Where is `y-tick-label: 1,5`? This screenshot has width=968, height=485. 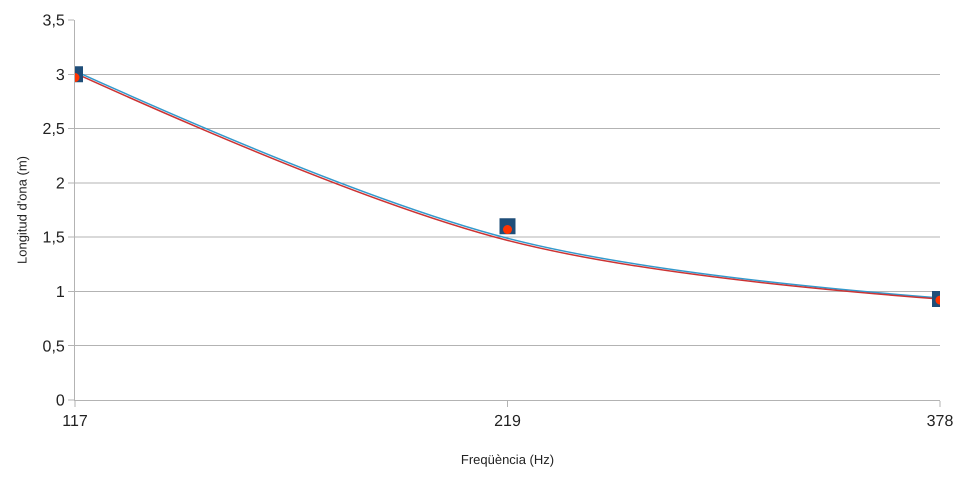 y-tick-label: 1,5 is located at coordinates (53, 238).